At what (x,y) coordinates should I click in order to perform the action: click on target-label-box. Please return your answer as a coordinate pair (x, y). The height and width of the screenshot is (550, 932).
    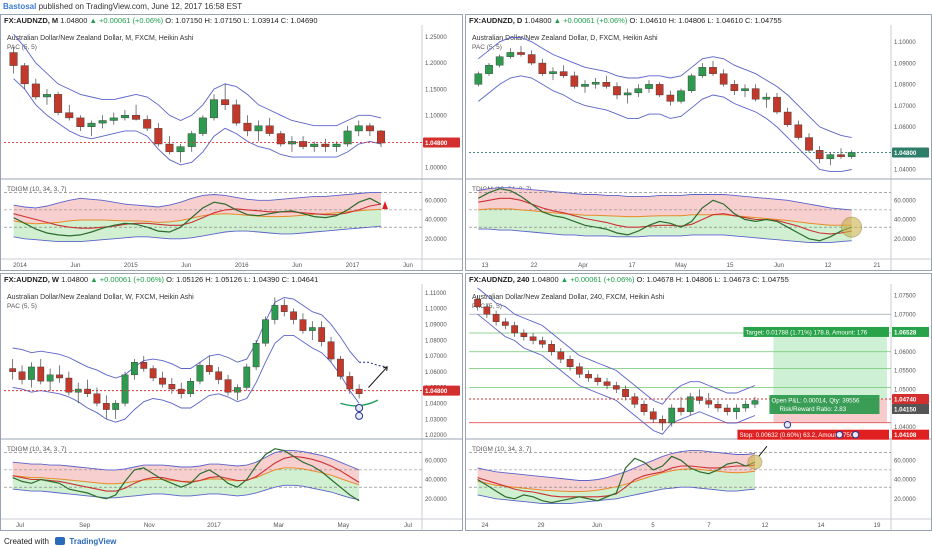
    Looking at the image, I should click on (816, 331).